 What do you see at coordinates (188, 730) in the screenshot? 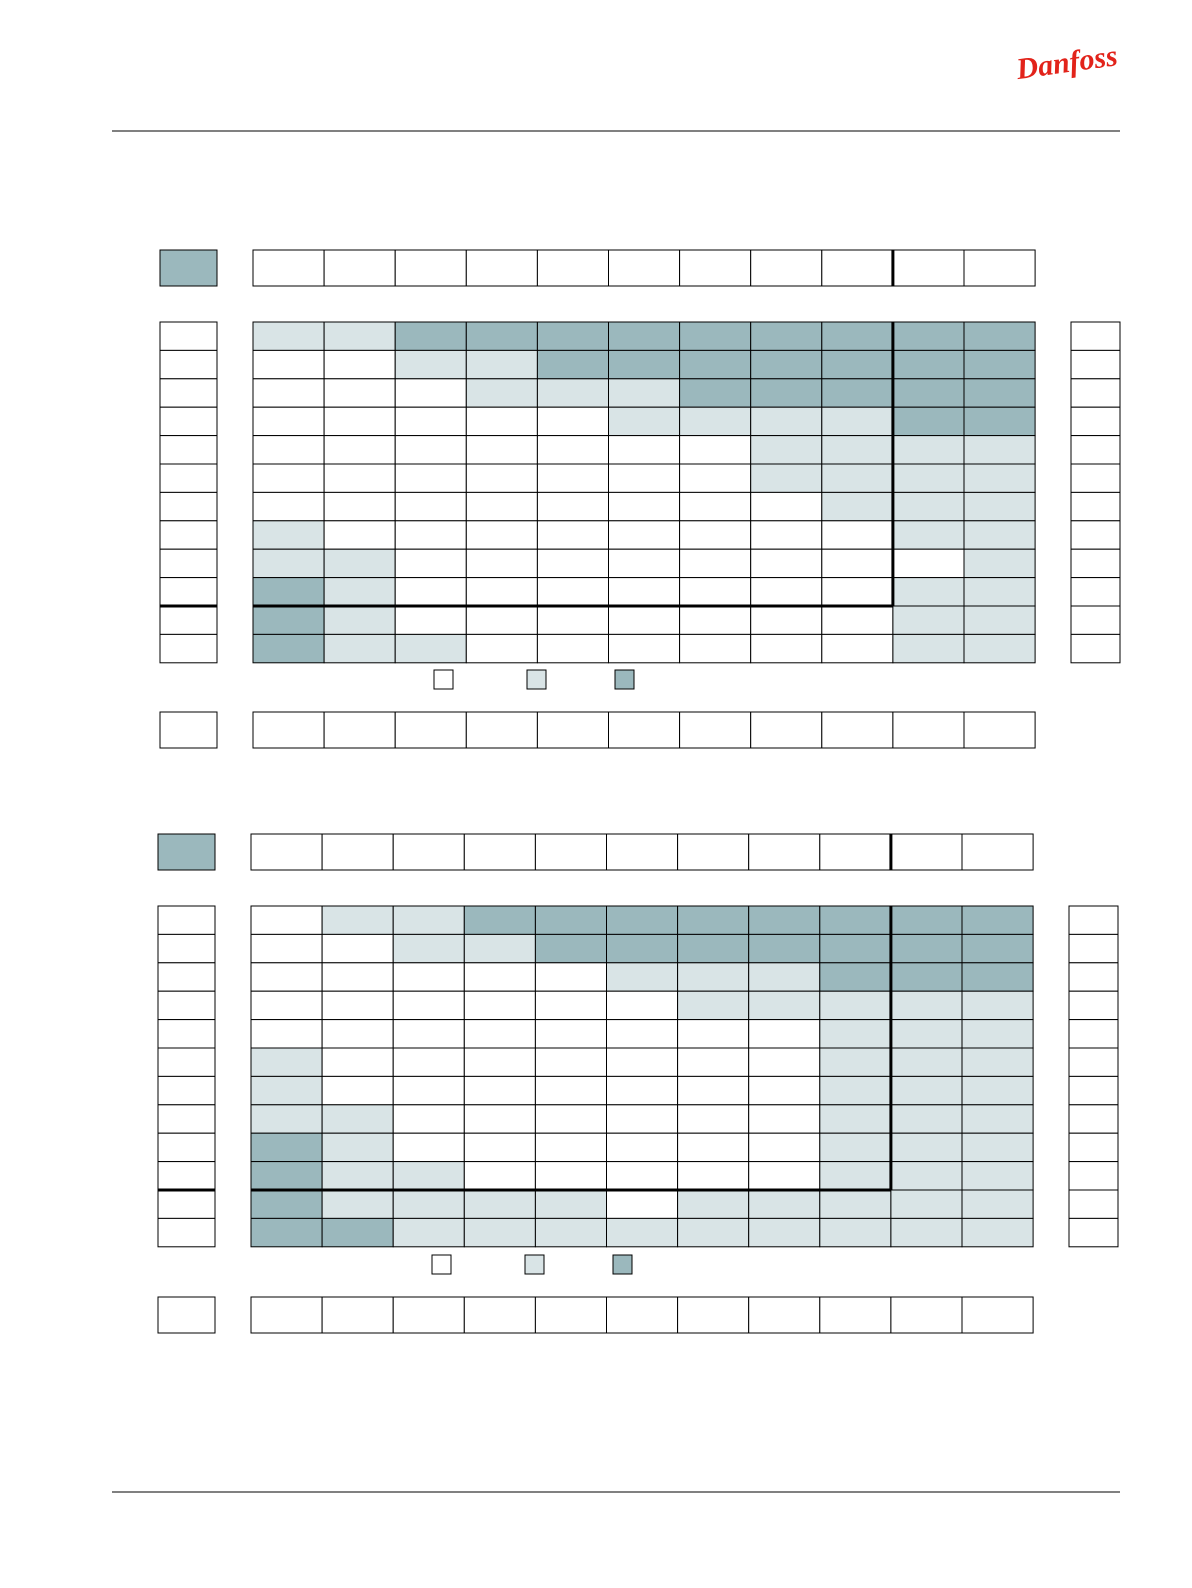
I see `footer-key-cell` at bounding box center [188, 730].